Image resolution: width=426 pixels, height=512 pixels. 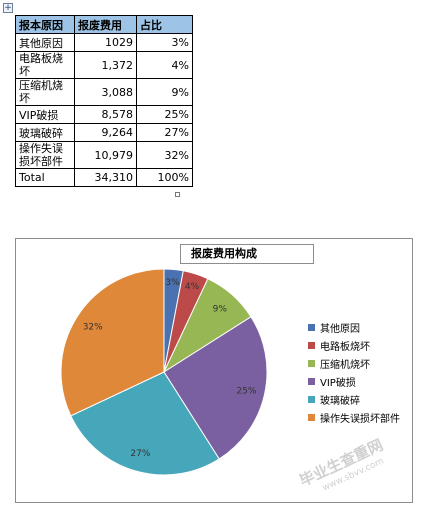 What do you see at coordinates (345, 347) in the screenshot?
I see `legend-label: 电路板烧坏` at bounding box center [345, 347].